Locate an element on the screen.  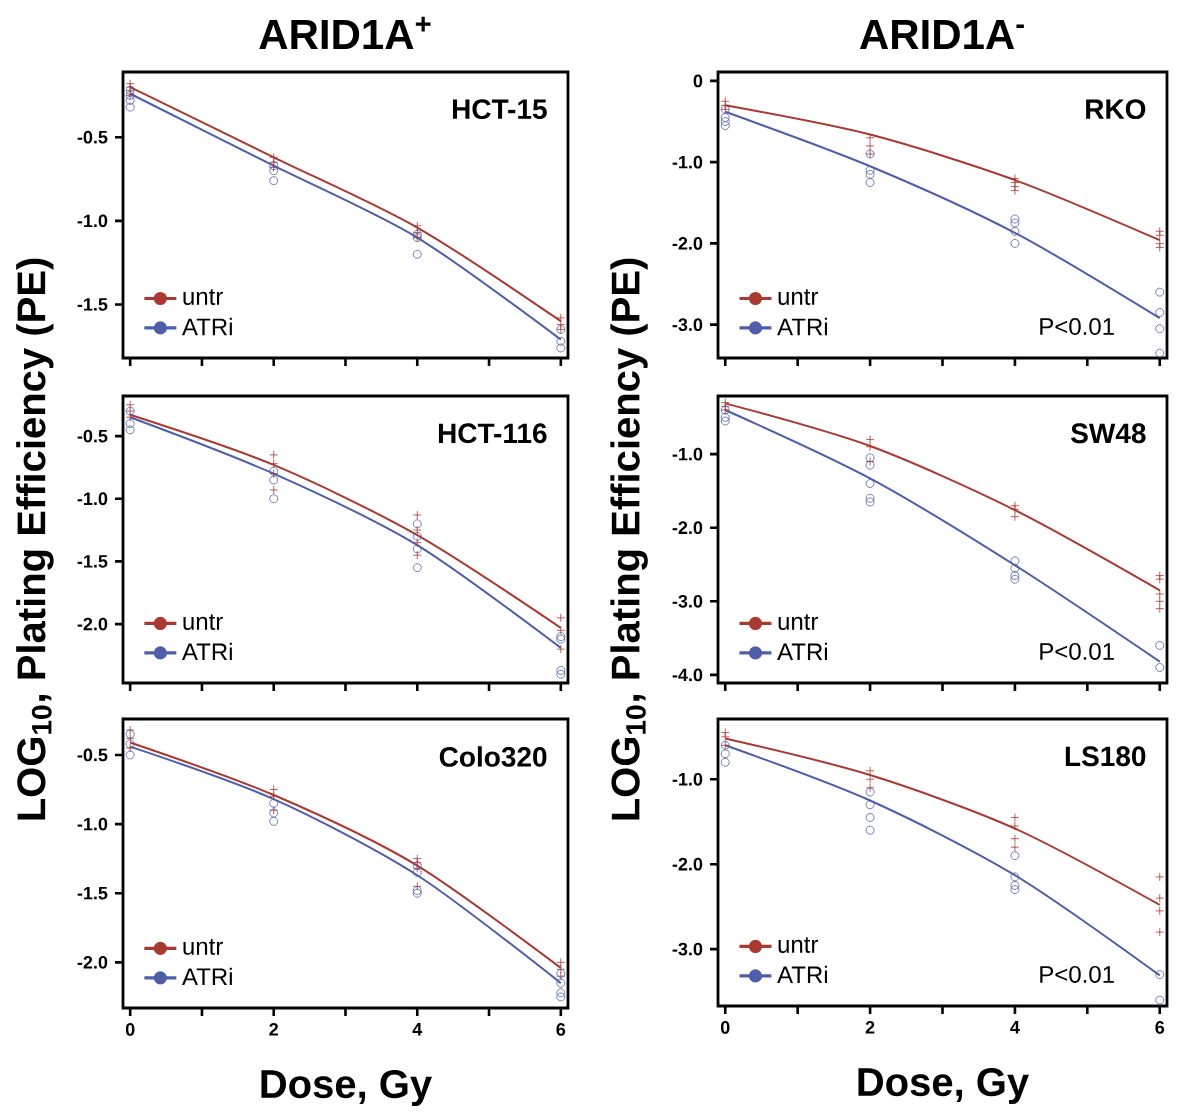
x-tick-label: 6 is located at coordinates (561, 1029).